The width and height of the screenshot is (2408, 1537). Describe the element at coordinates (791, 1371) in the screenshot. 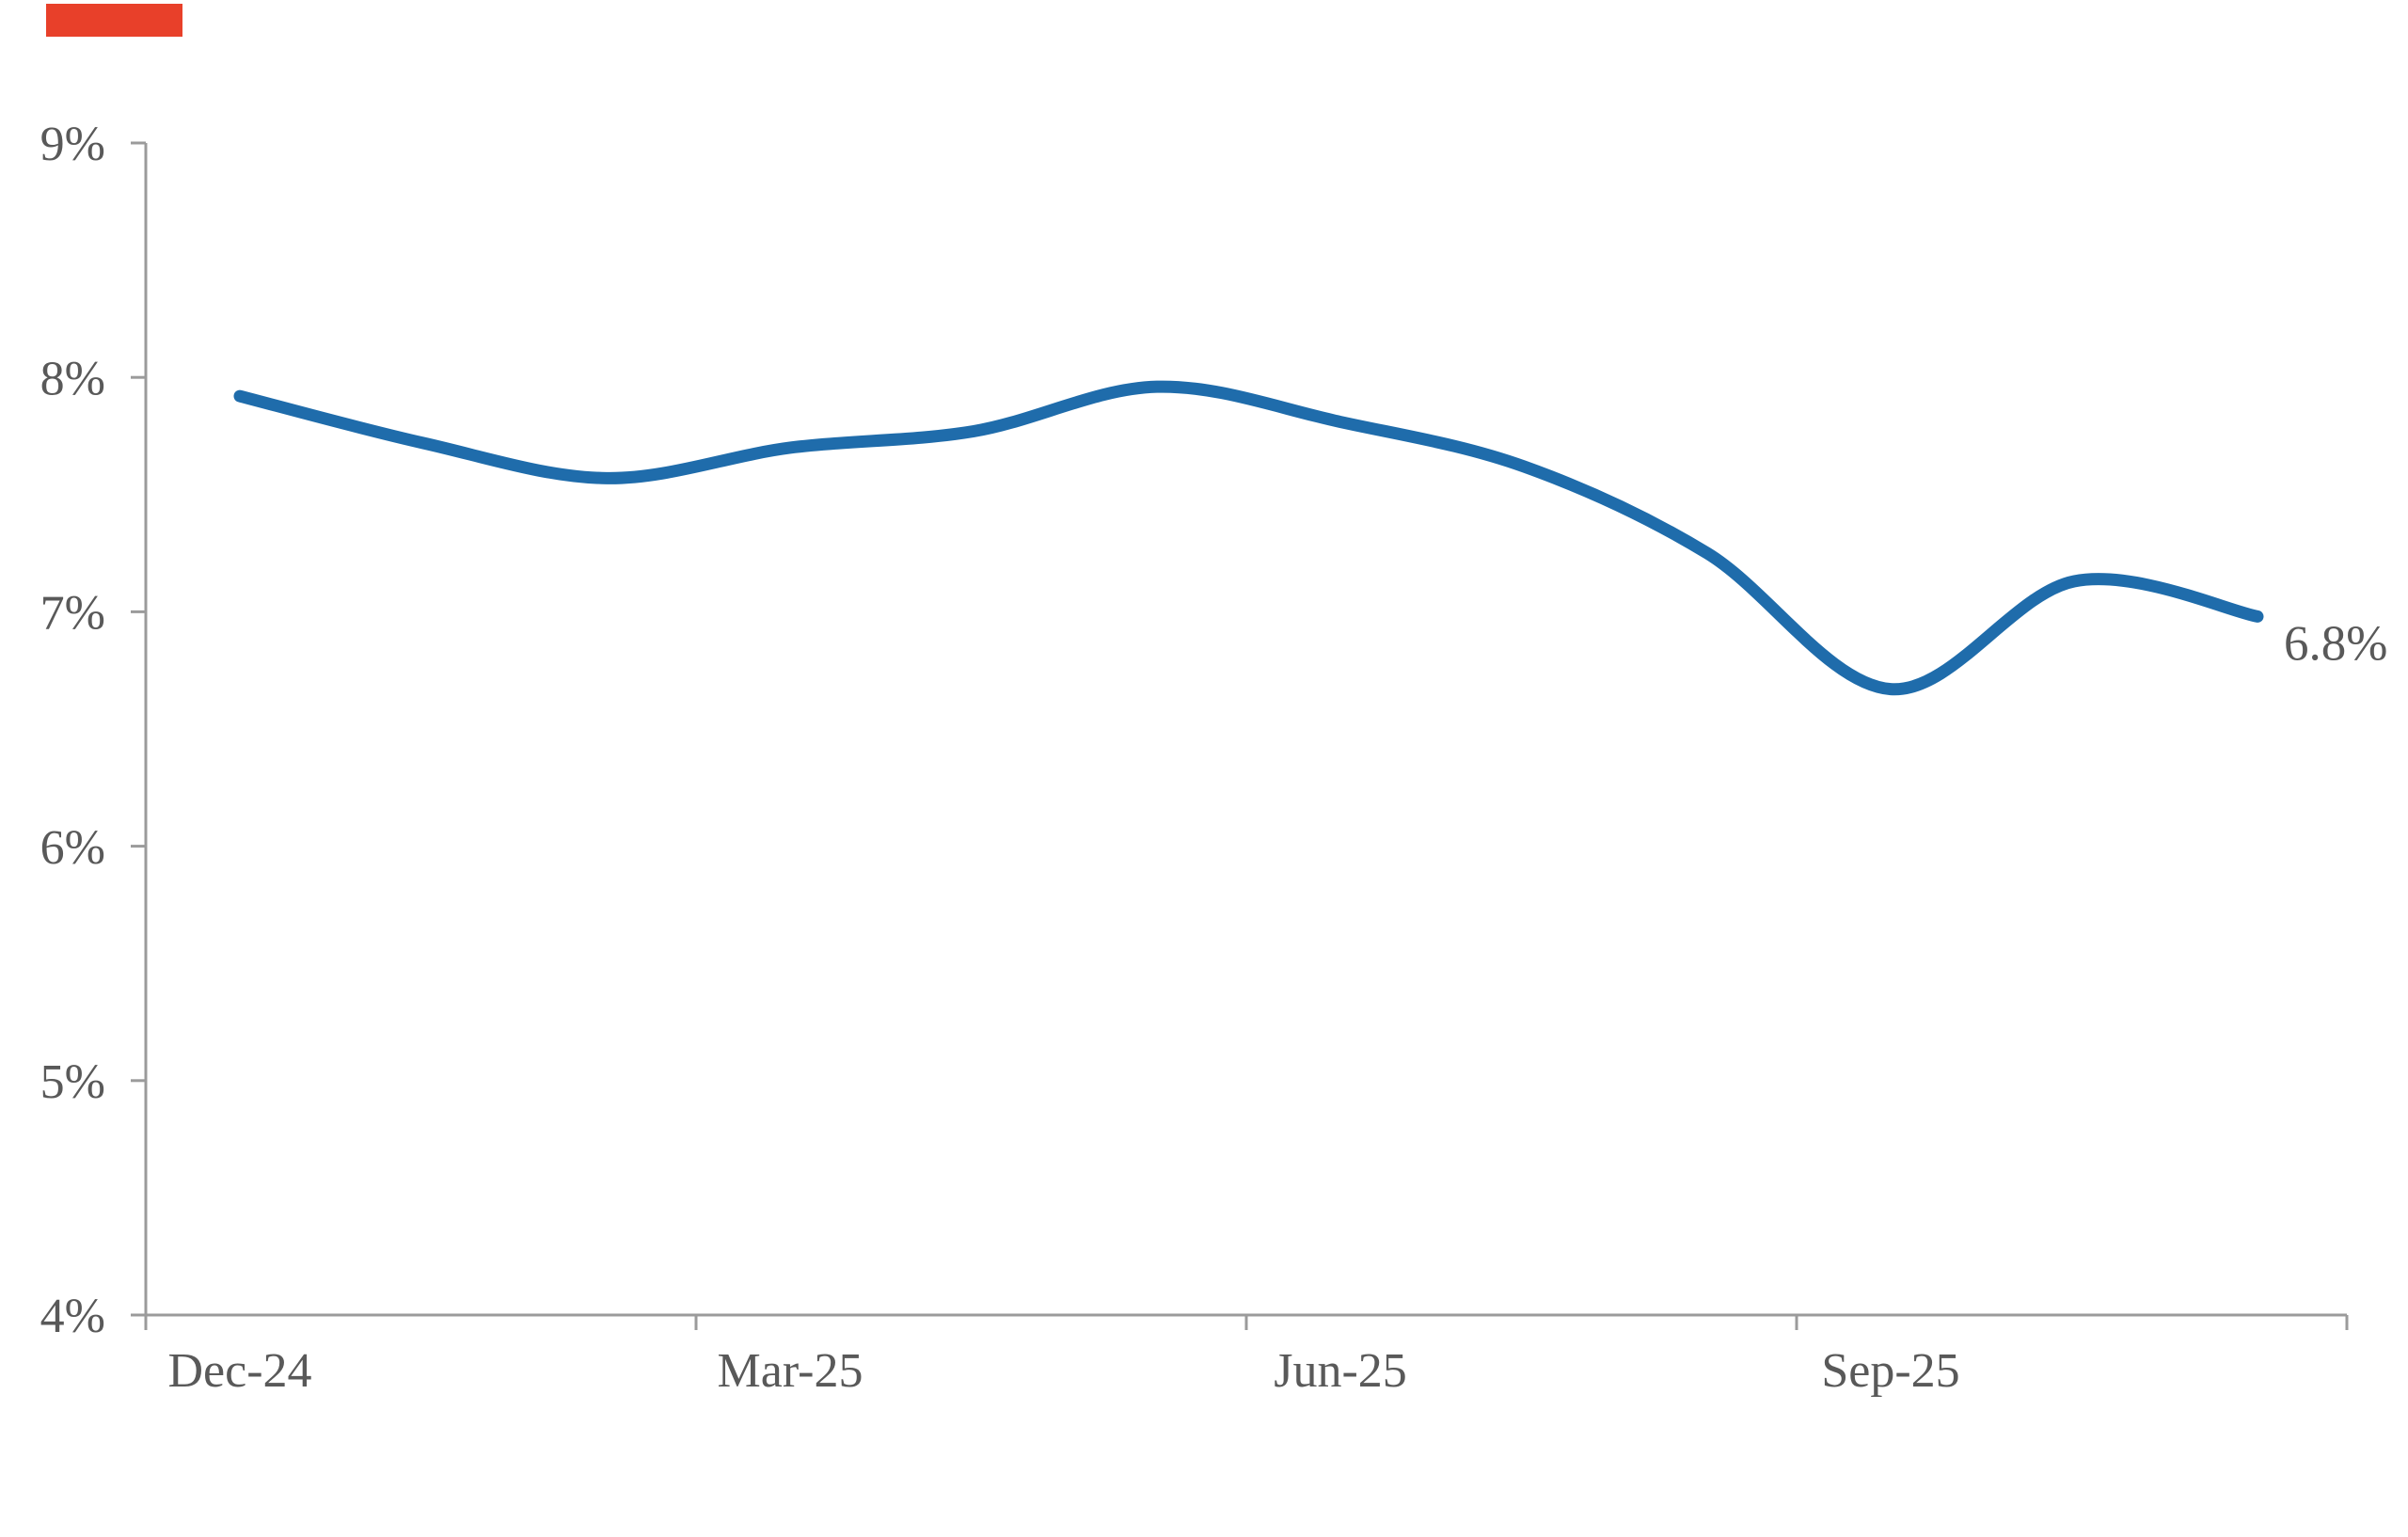

I see `x-tick-label: Mar-25` at that location.